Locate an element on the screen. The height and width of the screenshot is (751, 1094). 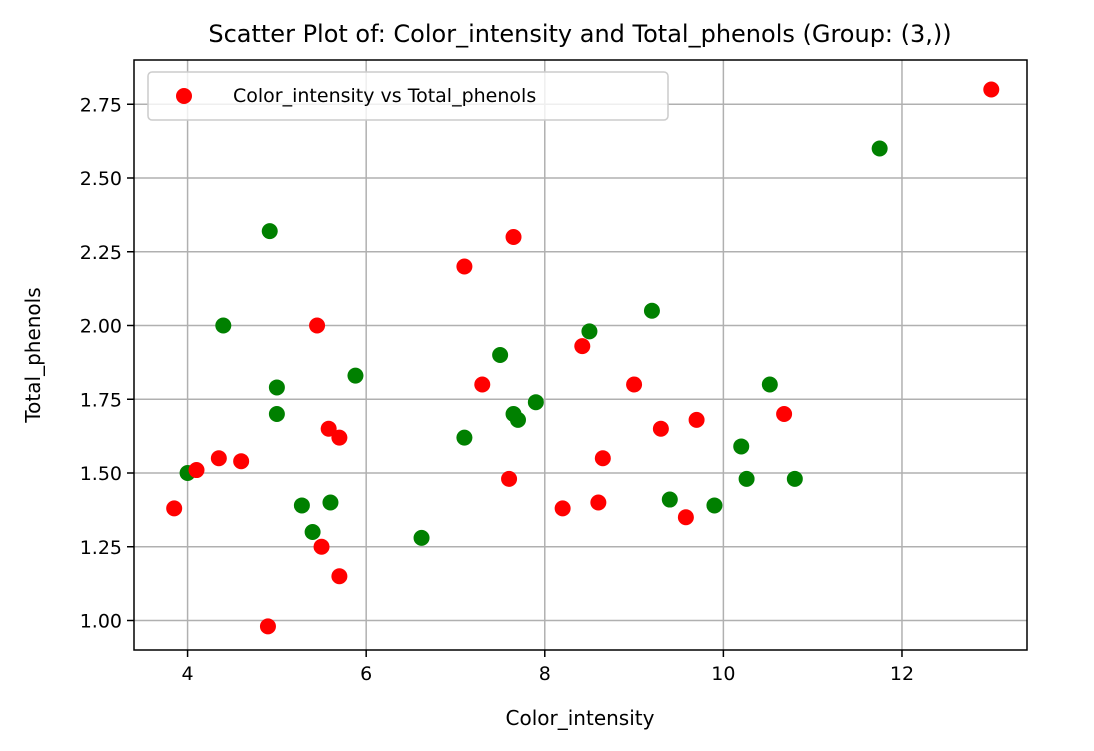
x-tick-label: 10 is located at coordinates (723, 674).